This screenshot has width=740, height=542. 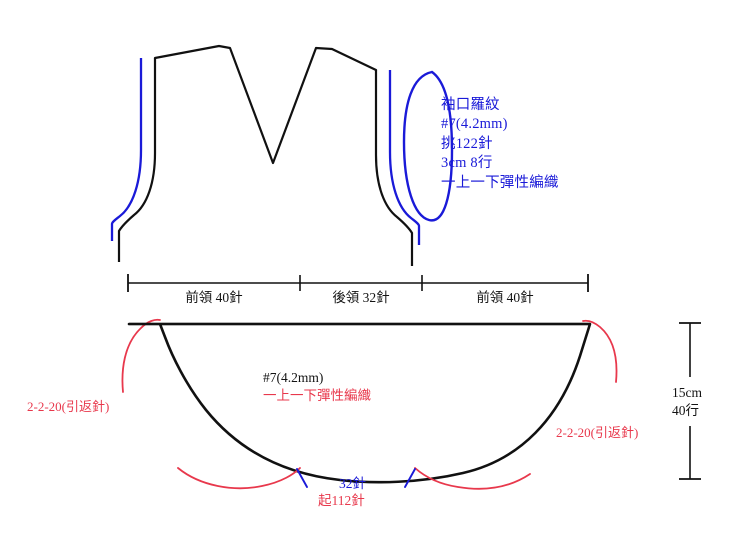 I want to click on needle-size-label: #7(4.2mm), so click(x=293, y=377).